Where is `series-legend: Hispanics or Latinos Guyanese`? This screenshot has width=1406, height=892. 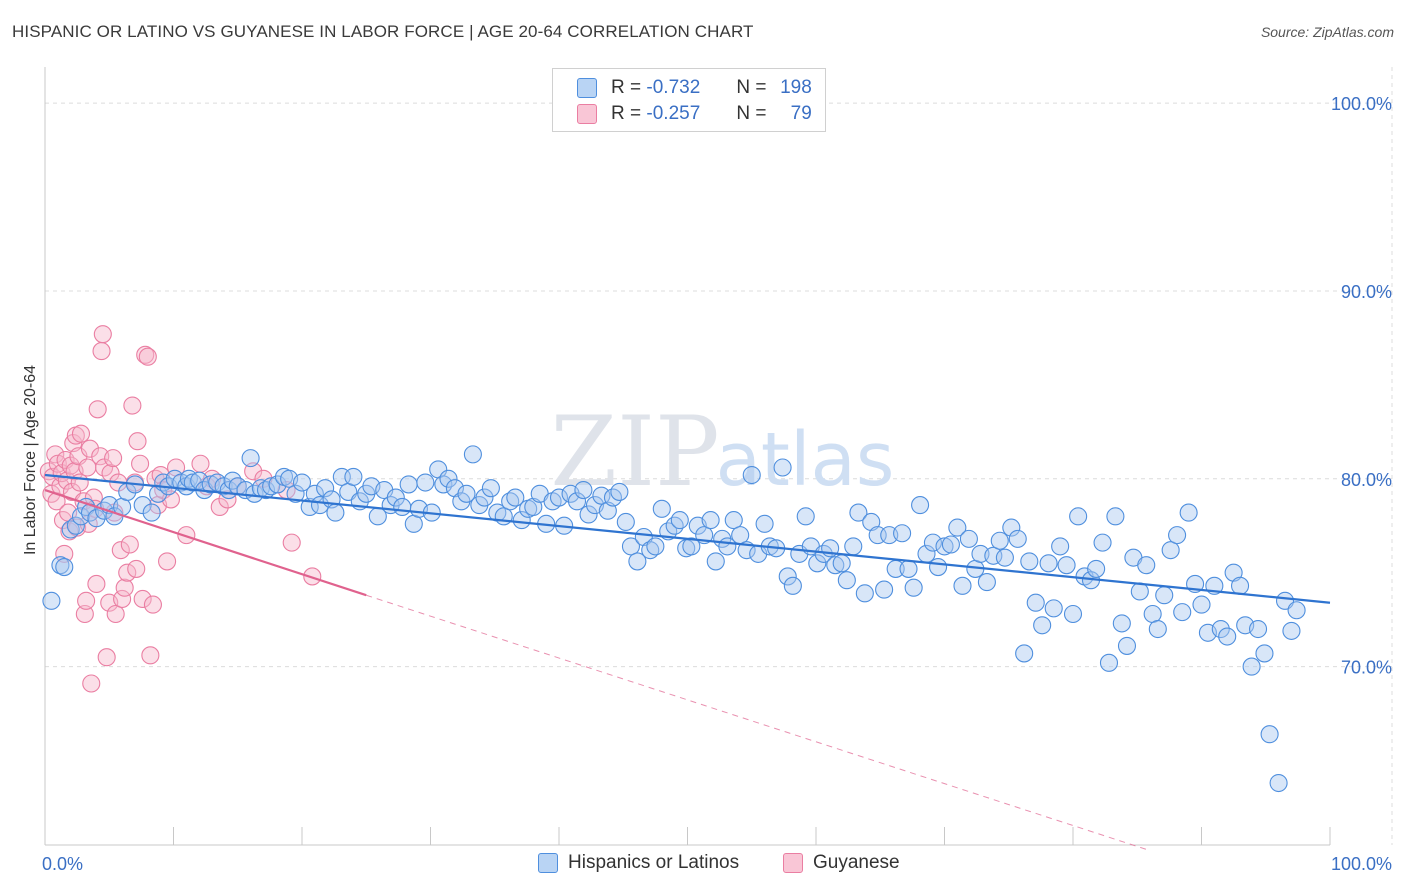 series-legend: Hispanics or Latinos Guyanese is located at coordinates (703, 865).